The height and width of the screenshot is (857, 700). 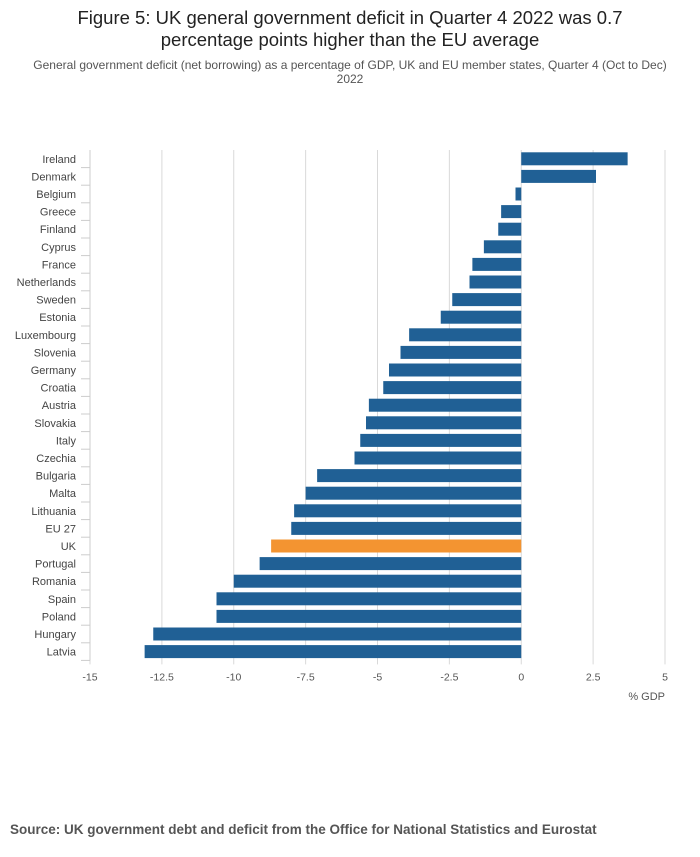 What do you see at coordinates (337, 634) in the screenshot?
I see `bar-hungary` at bounding box center [337, 634].